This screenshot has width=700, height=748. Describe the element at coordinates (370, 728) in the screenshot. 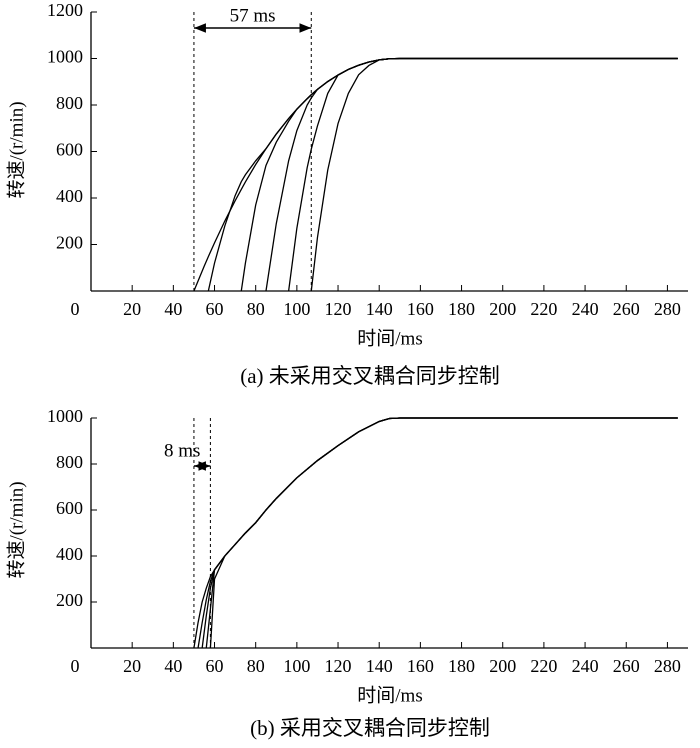

I see `caption: (b) 采用交叉耦合同步控制` at that location.